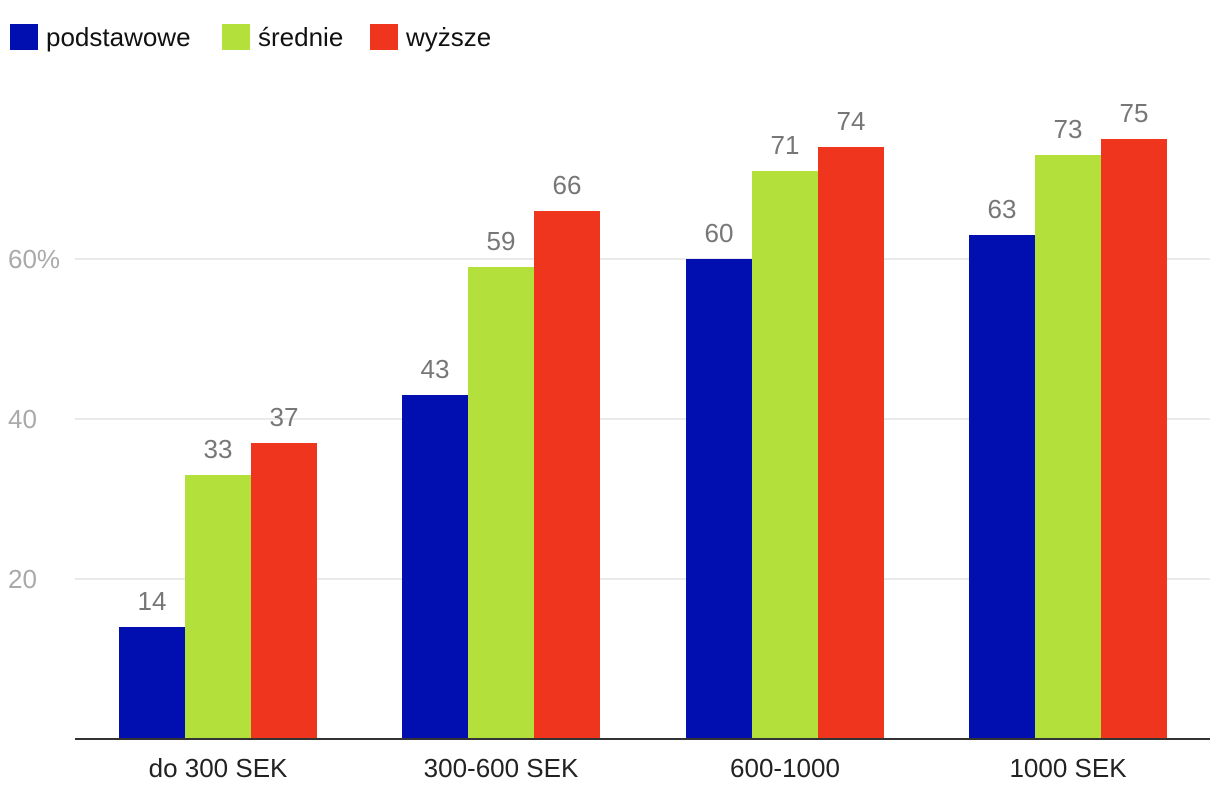 Image resolution: width=1220 pixels, height=805 pixels. I want to click on bar-średnie-4, so click(1068, 447).